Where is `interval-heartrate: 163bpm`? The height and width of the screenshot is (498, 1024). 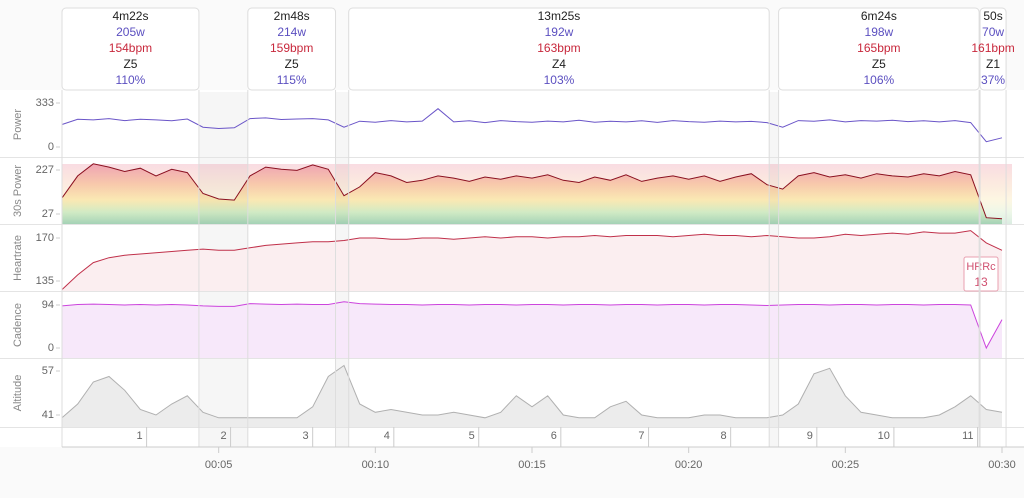 interval-heartrate: 163bpm is located at coordinates (558, 48).